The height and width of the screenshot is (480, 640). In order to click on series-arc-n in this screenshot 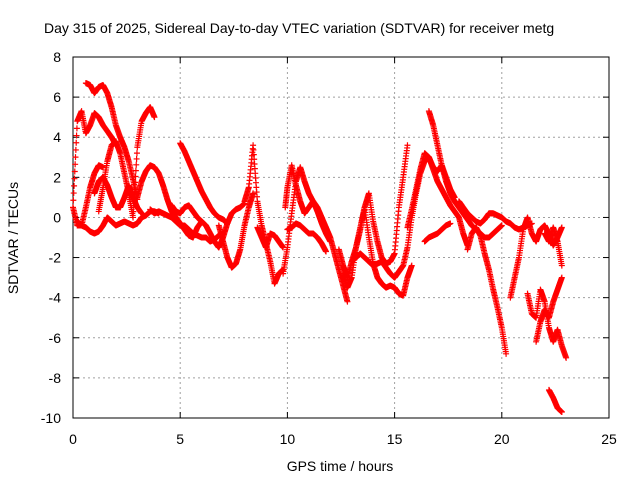, I will do `click(315, 234)`.